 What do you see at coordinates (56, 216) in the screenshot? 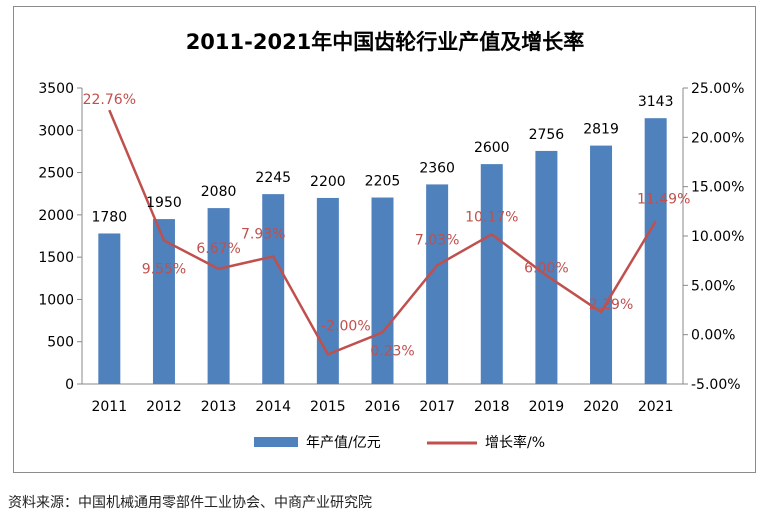
I see `y-left-tick-label: 2000` at bounding box center [56, 216].